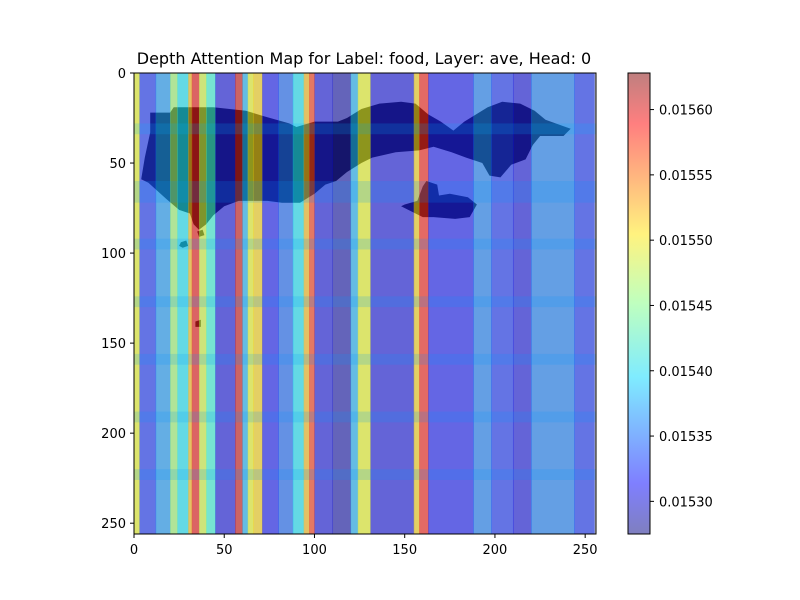 The height and width of the screenshot is (600, 800). What do you see at coordinates (686, 437) in the screenshot?
I see `colorbar-tick-label: 0.01535` at bounding box center [686, 437].